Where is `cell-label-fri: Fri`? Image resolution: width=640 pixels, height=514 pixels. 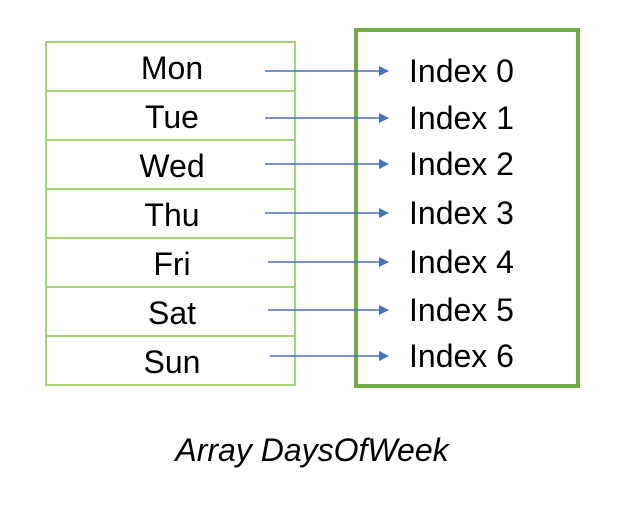 cell-label-fri: Fri is located at coordinates (171, 264).